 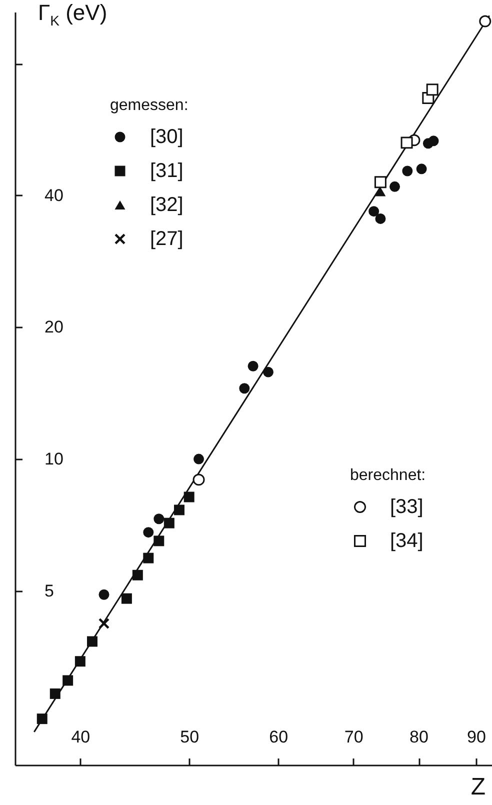 What do you see at coordinates (149, 105) in the screenshot?
I see `text: gemessen:` at bounding box center [149, 105].